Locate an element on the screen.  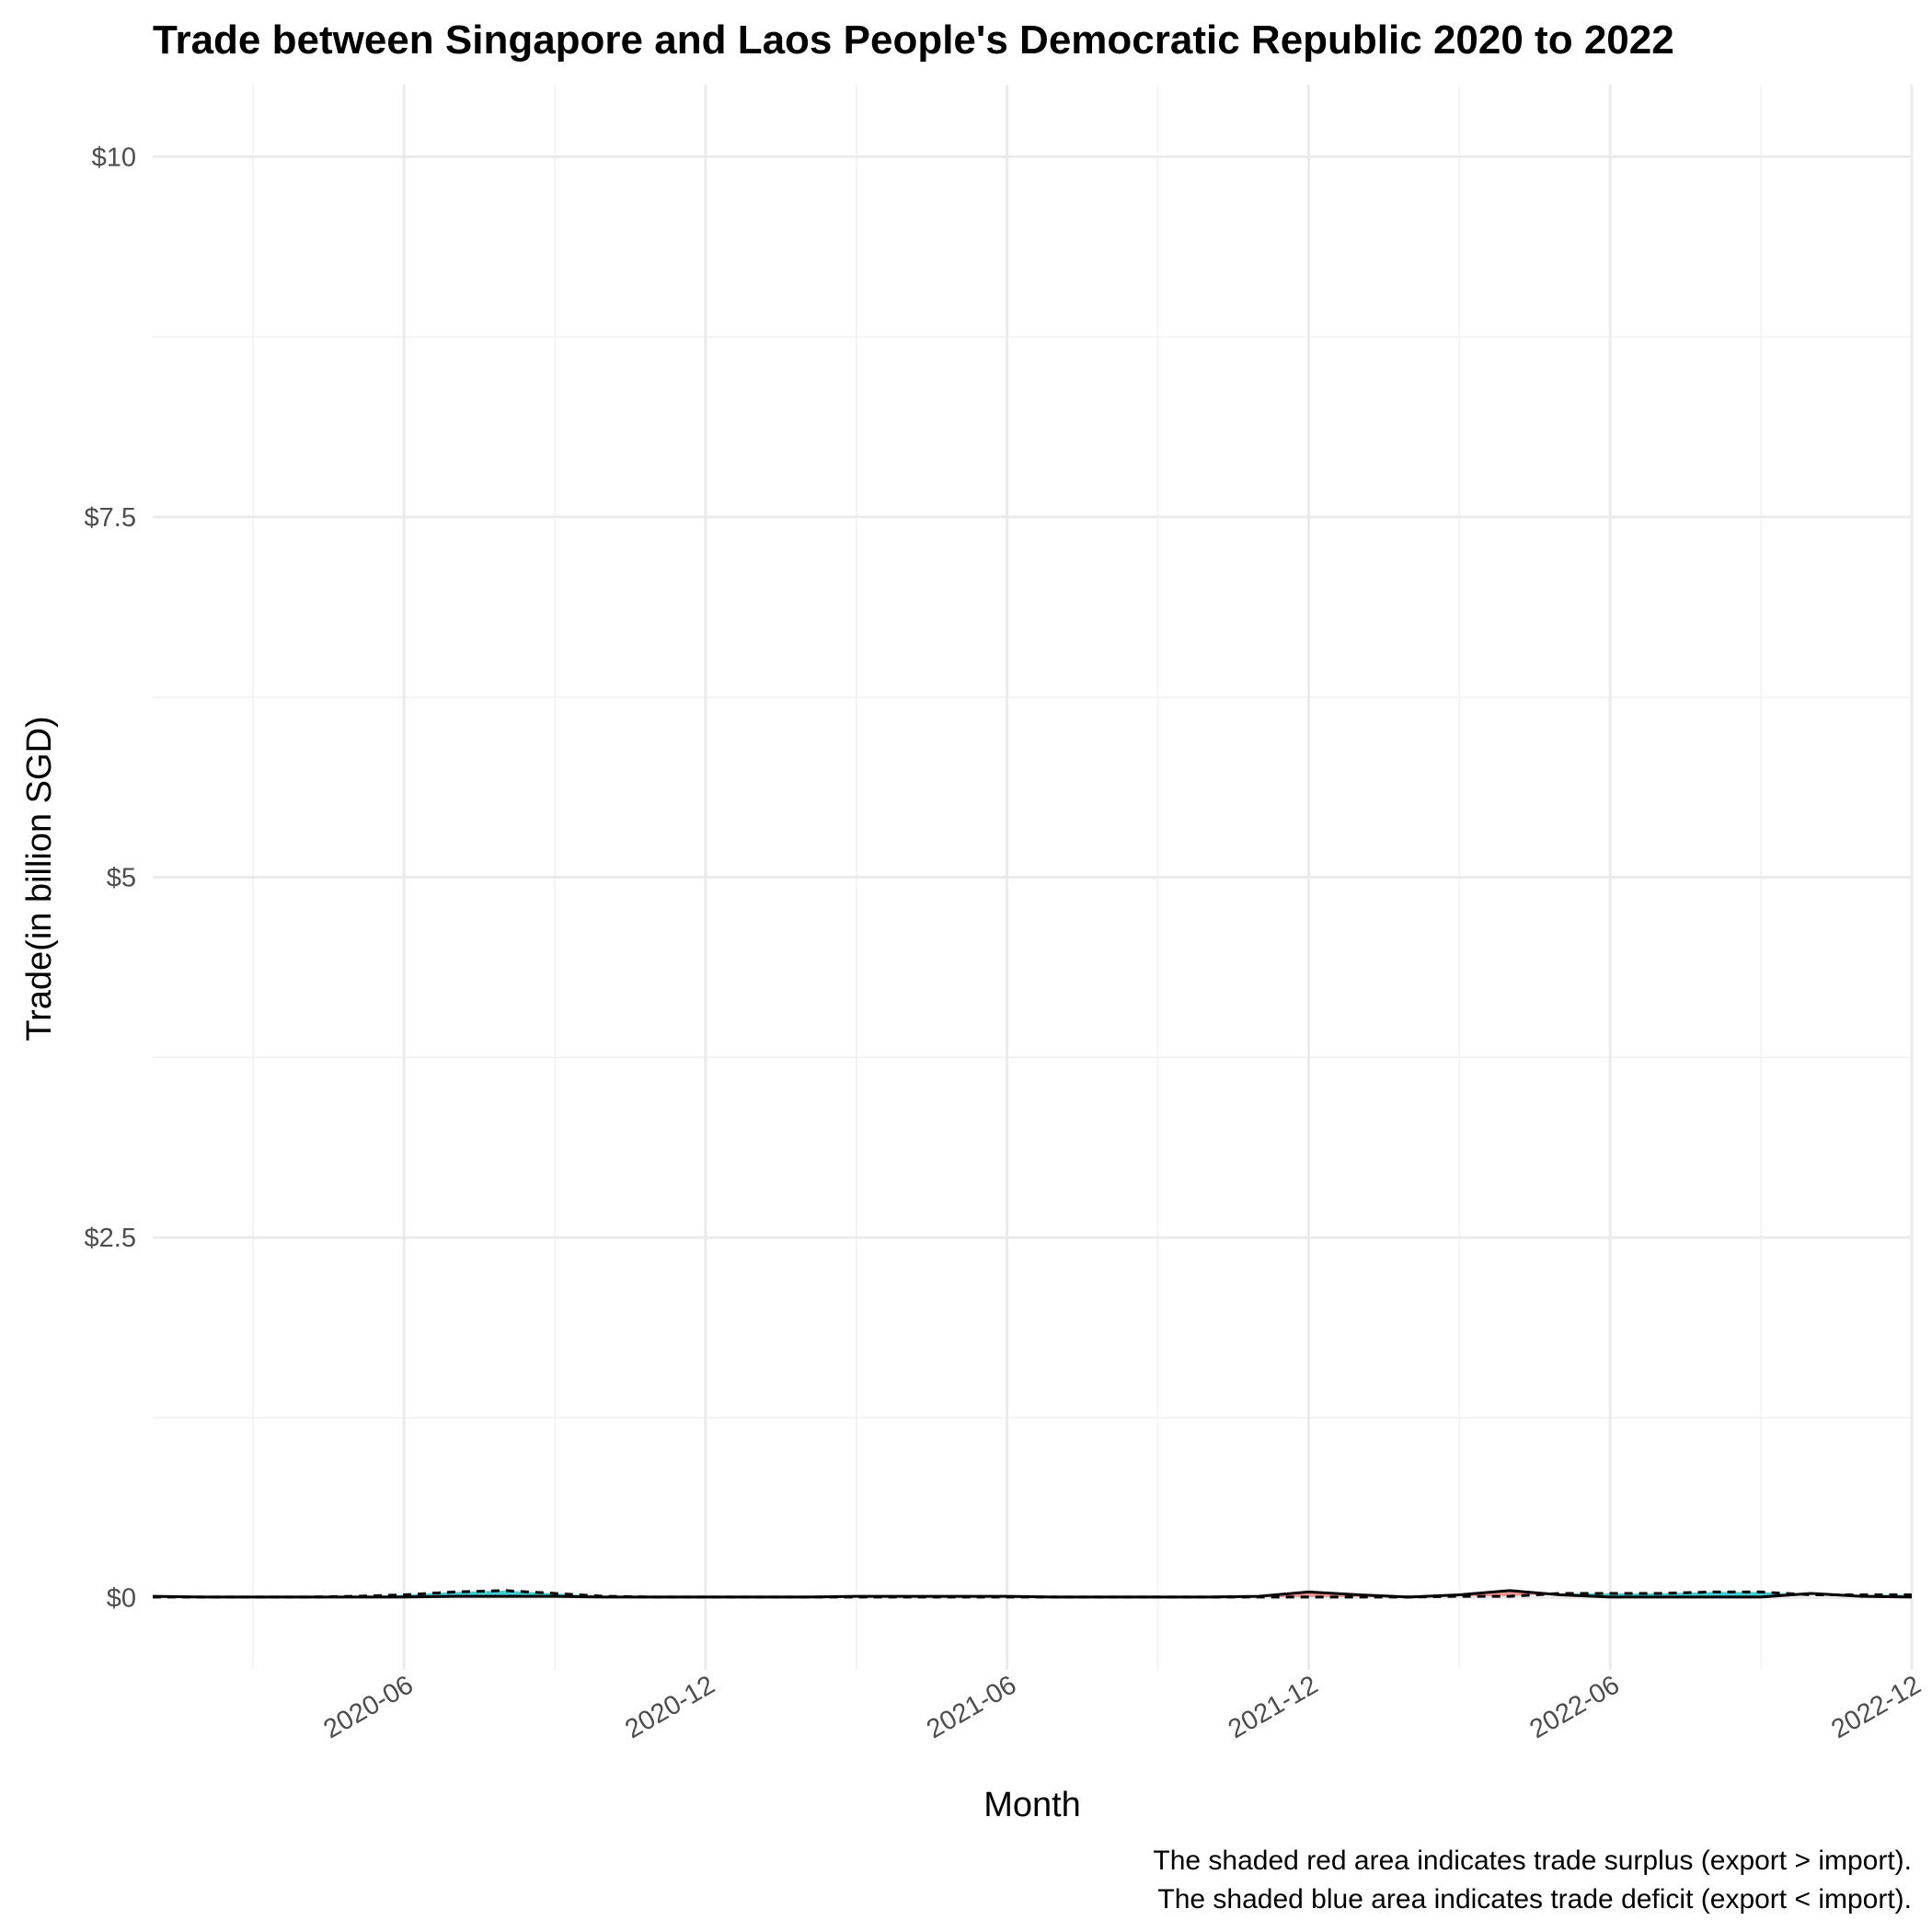
y-tick-label: $2.5 is located at coordinates (110, 1238).